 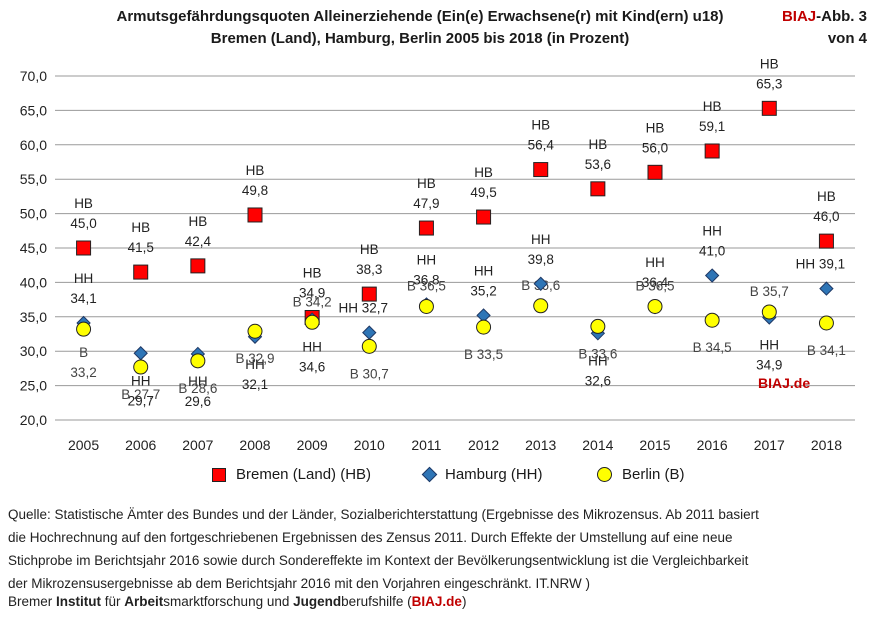 What do you see at coordinates (464, 601) in the screenshot?
I see `credit-text: )` at bounding box center [464, 601].